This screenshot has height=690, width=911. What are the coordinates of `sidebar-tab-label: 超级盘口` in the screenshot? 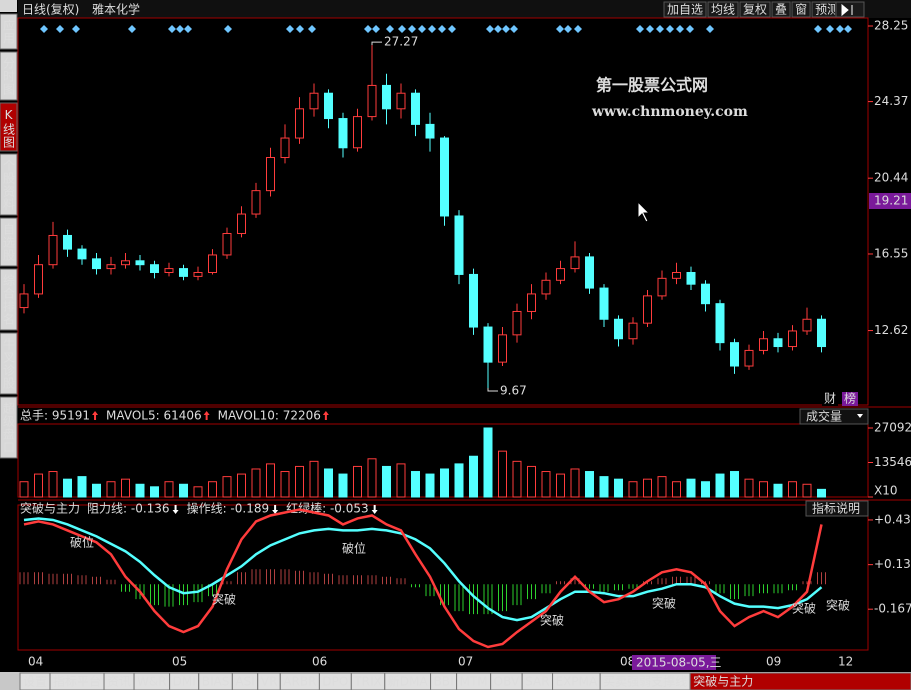 It's located at (9, 427).